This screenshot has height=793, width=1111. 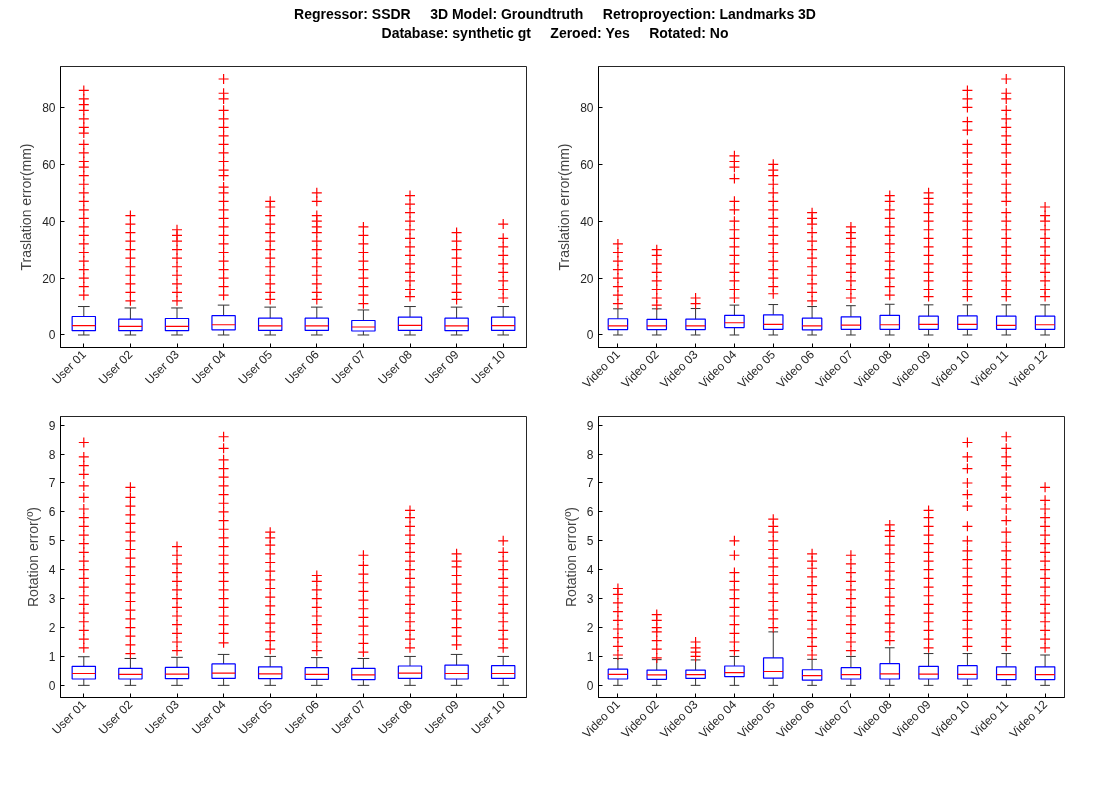 What do you see at coordinates (555, 14) in the screenshot?
I see `text: Regressor: SSDR 3D Model: Groundtruth Retroproyection: Landmarks 3D` at bounding box center [555, 14].